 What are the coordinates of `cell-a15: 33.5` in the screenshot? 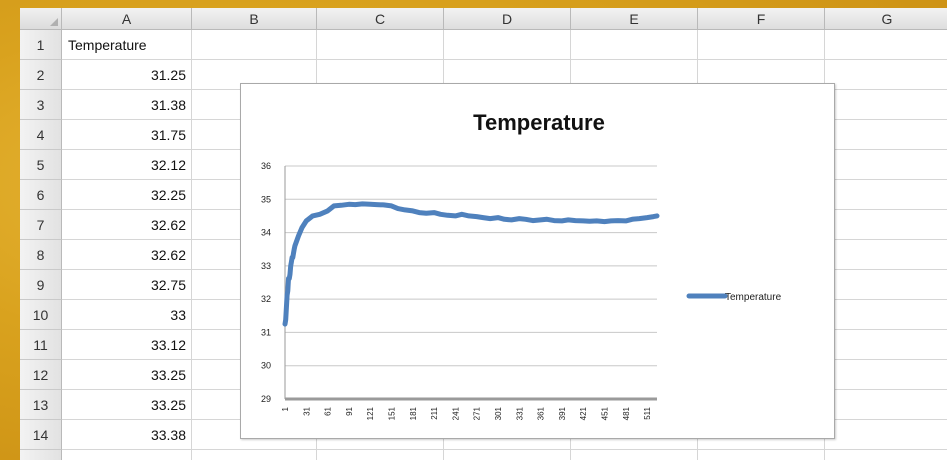 It's located at (127, 455).